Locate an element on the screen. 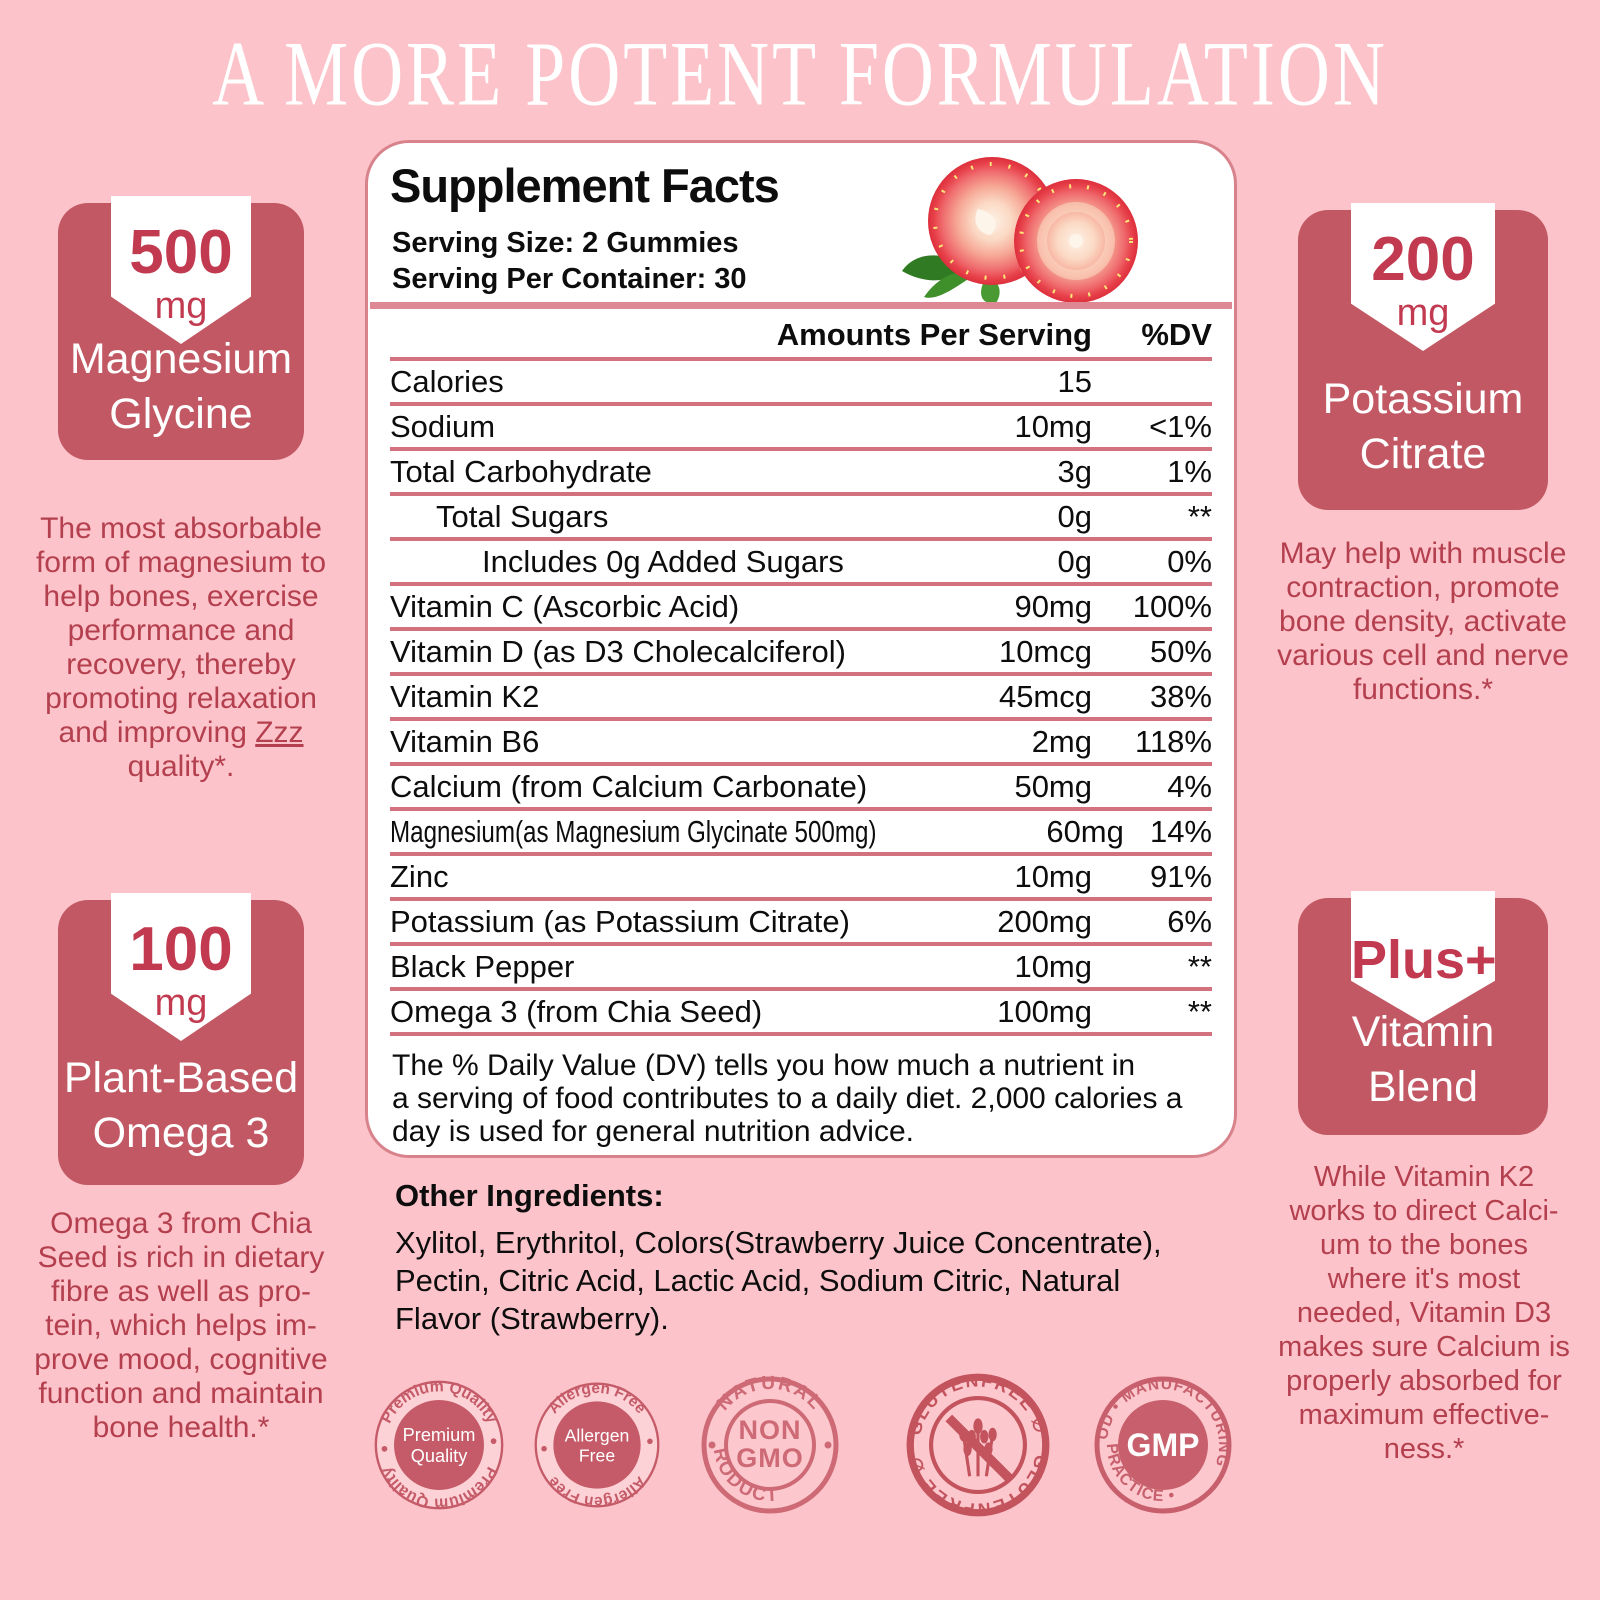  nutrient-dv: 118% is located at coordinates (1173, 741).